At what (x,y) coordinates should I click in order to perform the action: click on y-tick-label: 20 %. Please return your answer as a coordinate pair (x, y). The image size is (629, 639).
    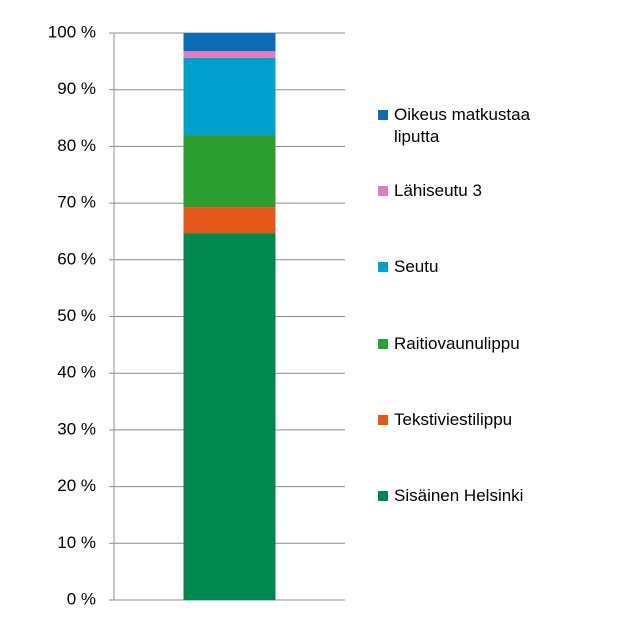
    Looking at the image, I should click on (76, 485).